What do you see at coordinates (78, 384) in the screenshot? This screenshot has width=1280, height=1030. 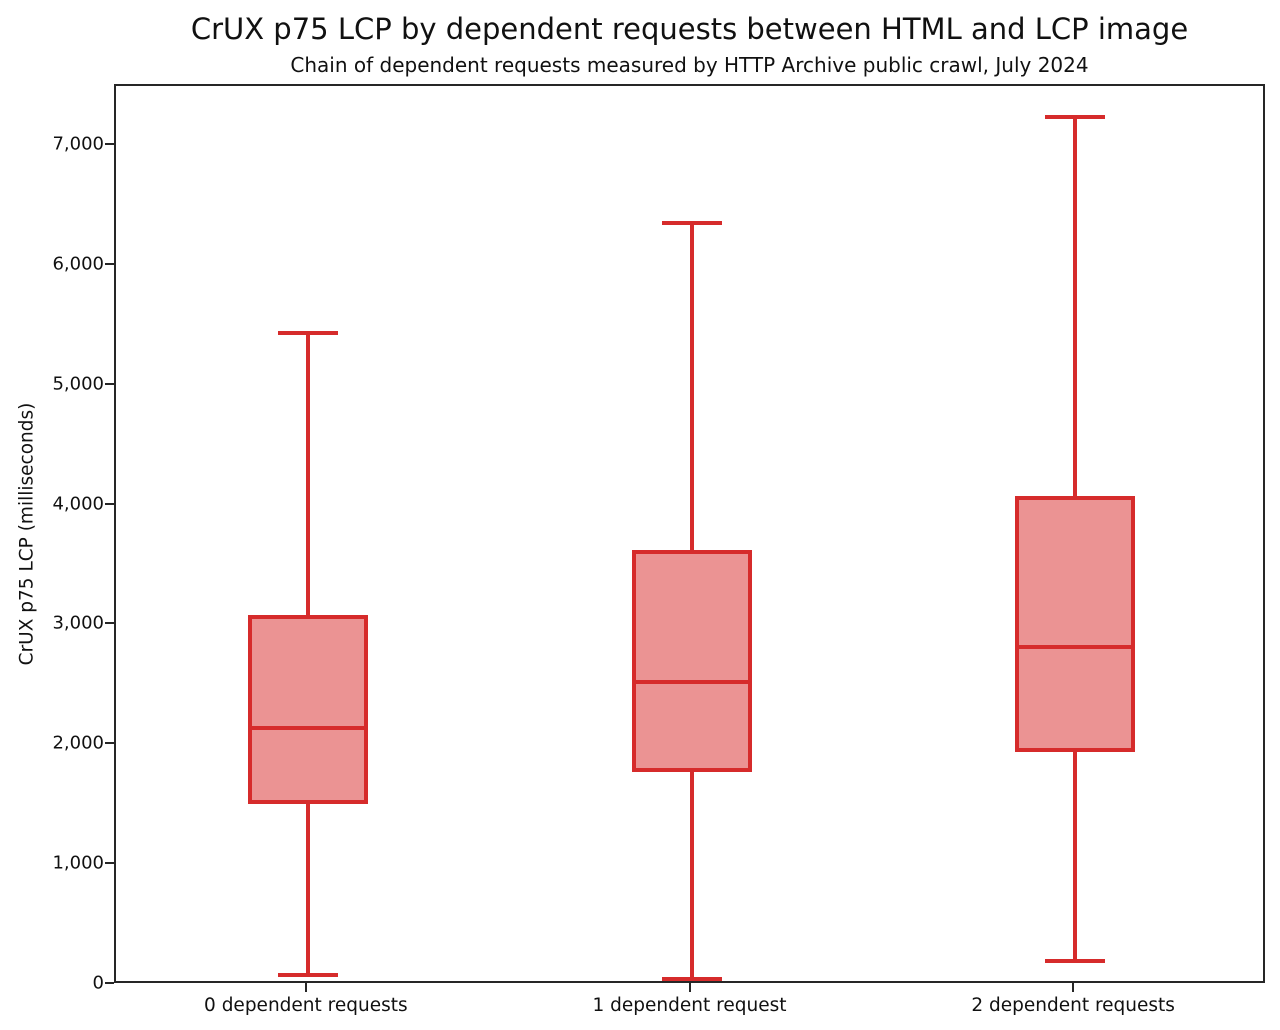 I see `y-tick-label: 5,000` at bounding box center [78, 384].